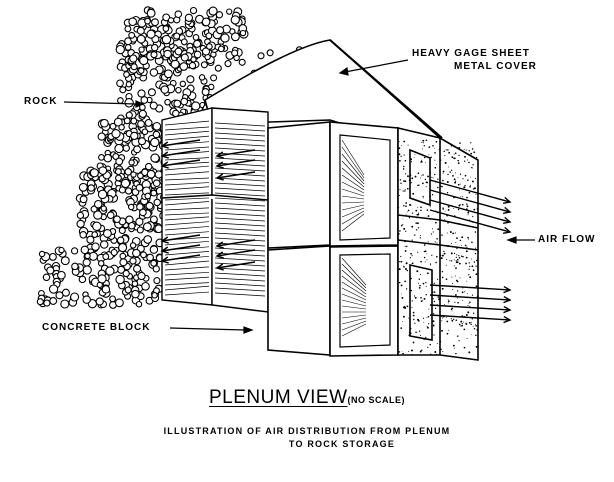  I want to click on title-row: PLENUM VIEW(NO SCALE), so click(307, 398).